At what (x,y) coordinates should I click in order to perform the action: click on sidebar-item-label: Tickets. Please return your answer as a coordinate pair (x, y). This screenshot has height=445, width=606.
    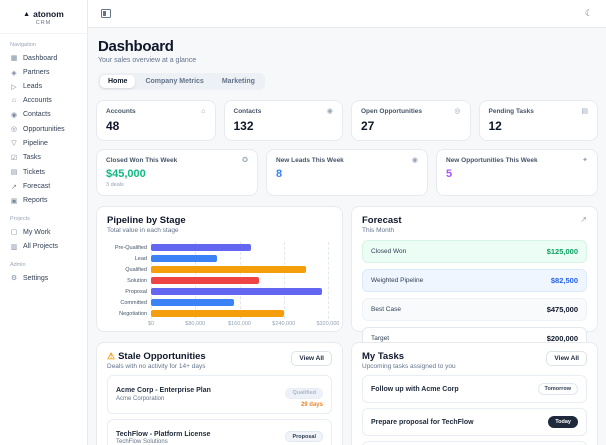
    Looking at the image, I should click on (34, 172).